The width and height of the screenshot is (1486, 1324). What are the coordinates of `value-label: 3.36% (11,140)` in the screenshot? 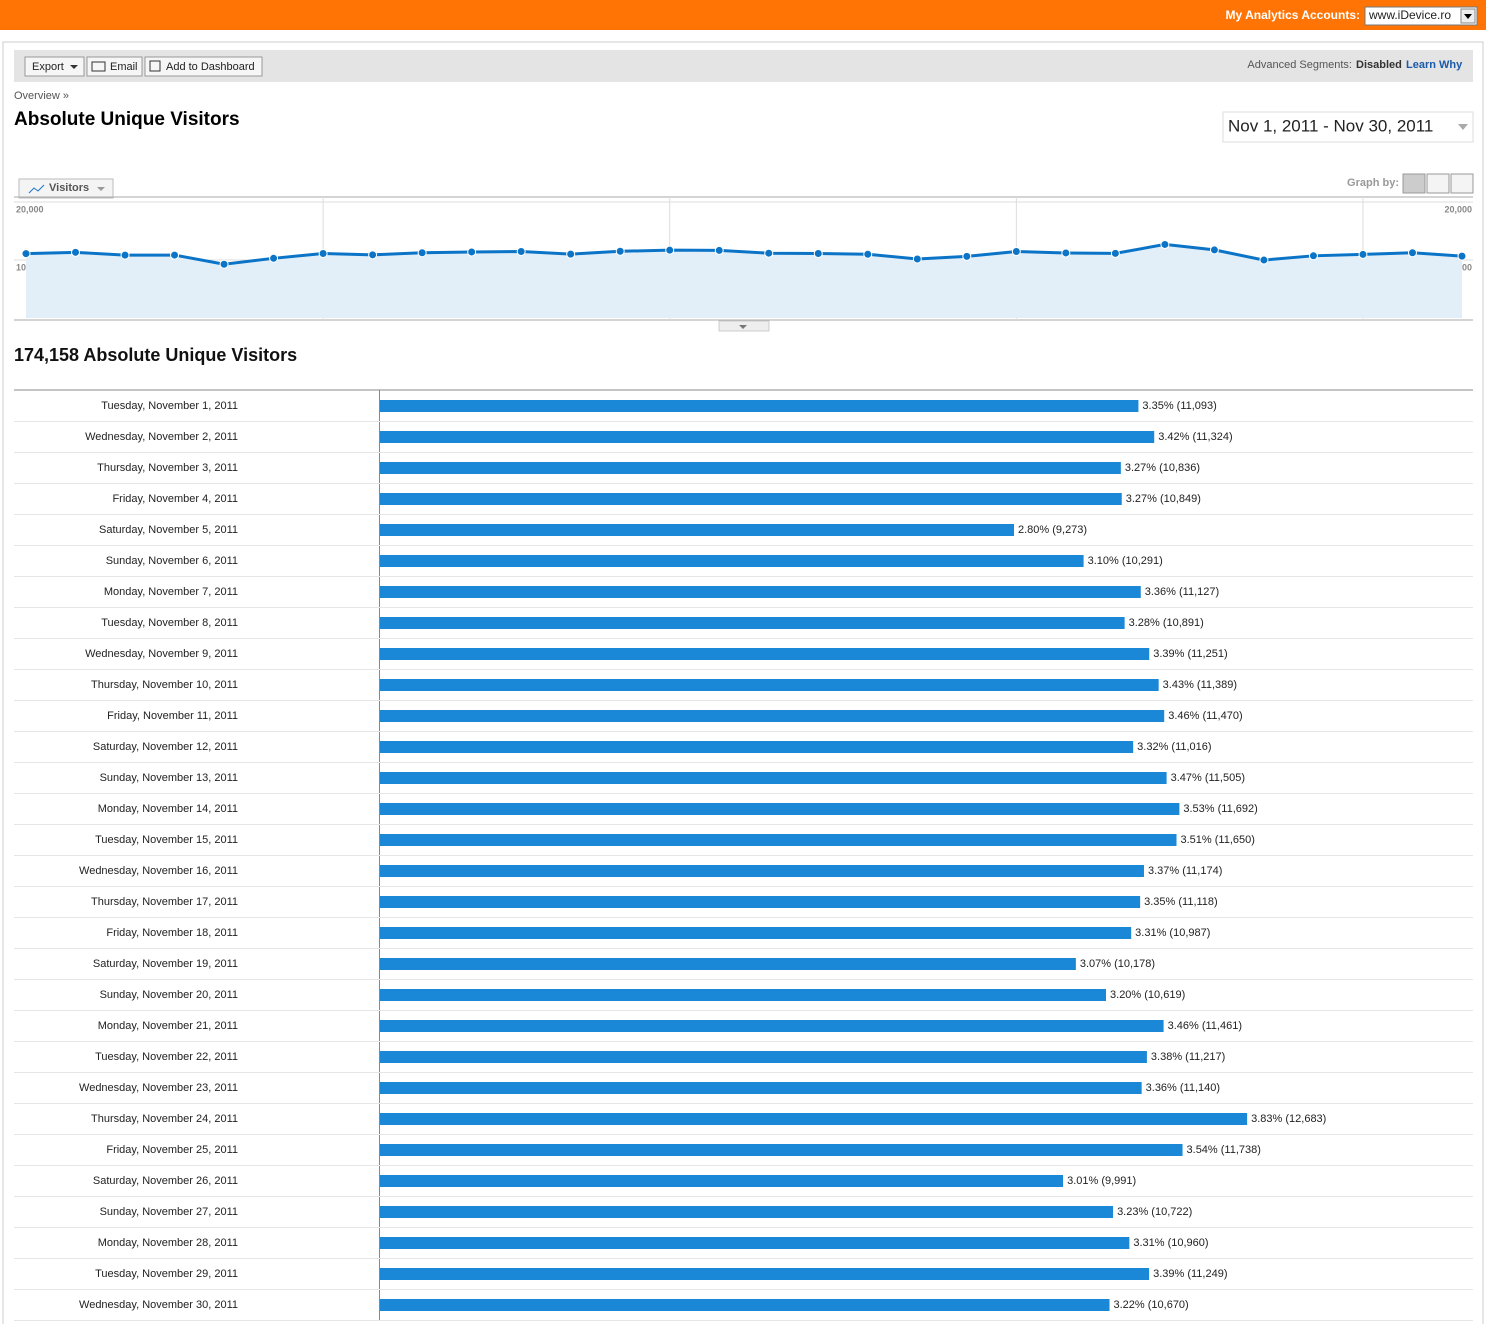 It's located at (1183, 1088).